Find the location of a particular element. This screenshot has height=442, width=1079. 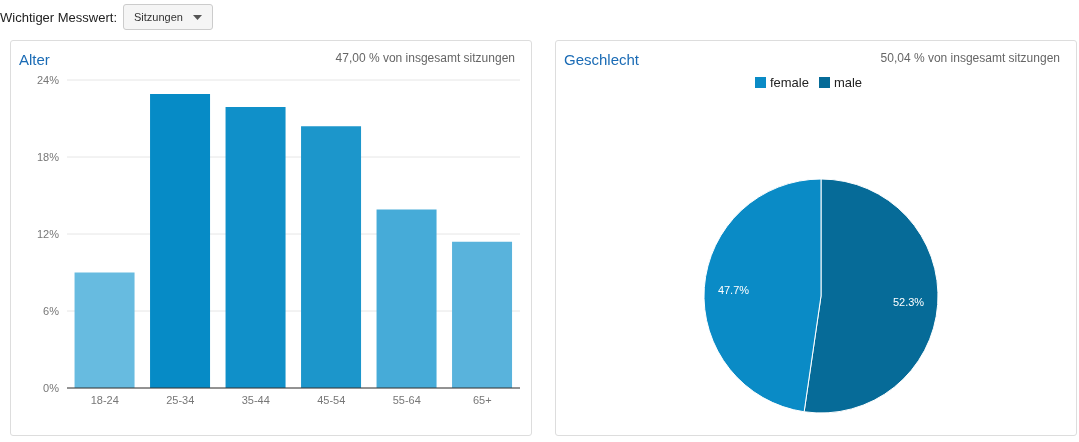

data-label: 52.3% is located at coordinates (908, 302).